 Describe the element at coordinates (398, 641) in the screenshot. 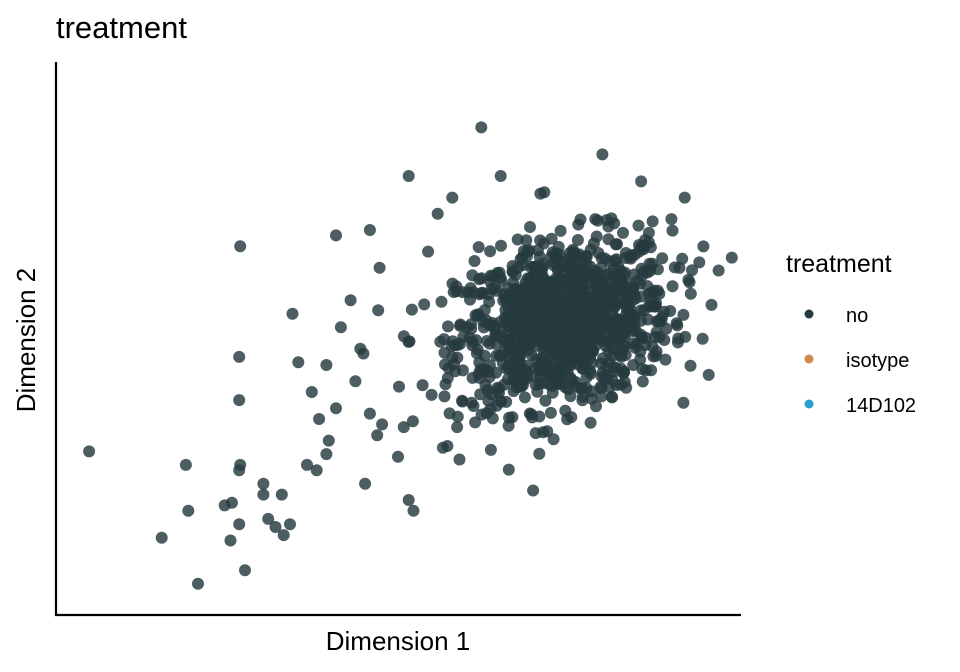

I see `x-axis-label: Dimension 1` at that location.